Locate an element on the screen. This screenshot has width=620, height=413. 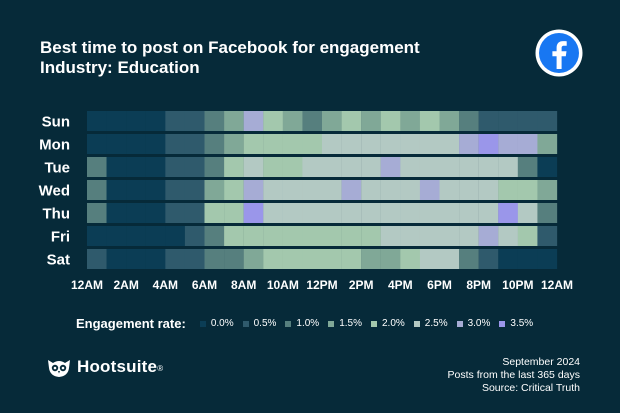
source-credit: Source: Critical Truth is located at coordinates (530, 388).